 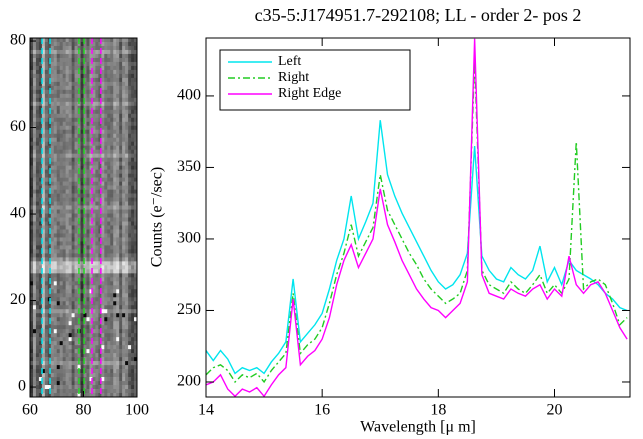 What do you see at coordinates (309, 93) in the screenshot?
I see `legend-label: Right Edge` at bounding box center [309, 93].